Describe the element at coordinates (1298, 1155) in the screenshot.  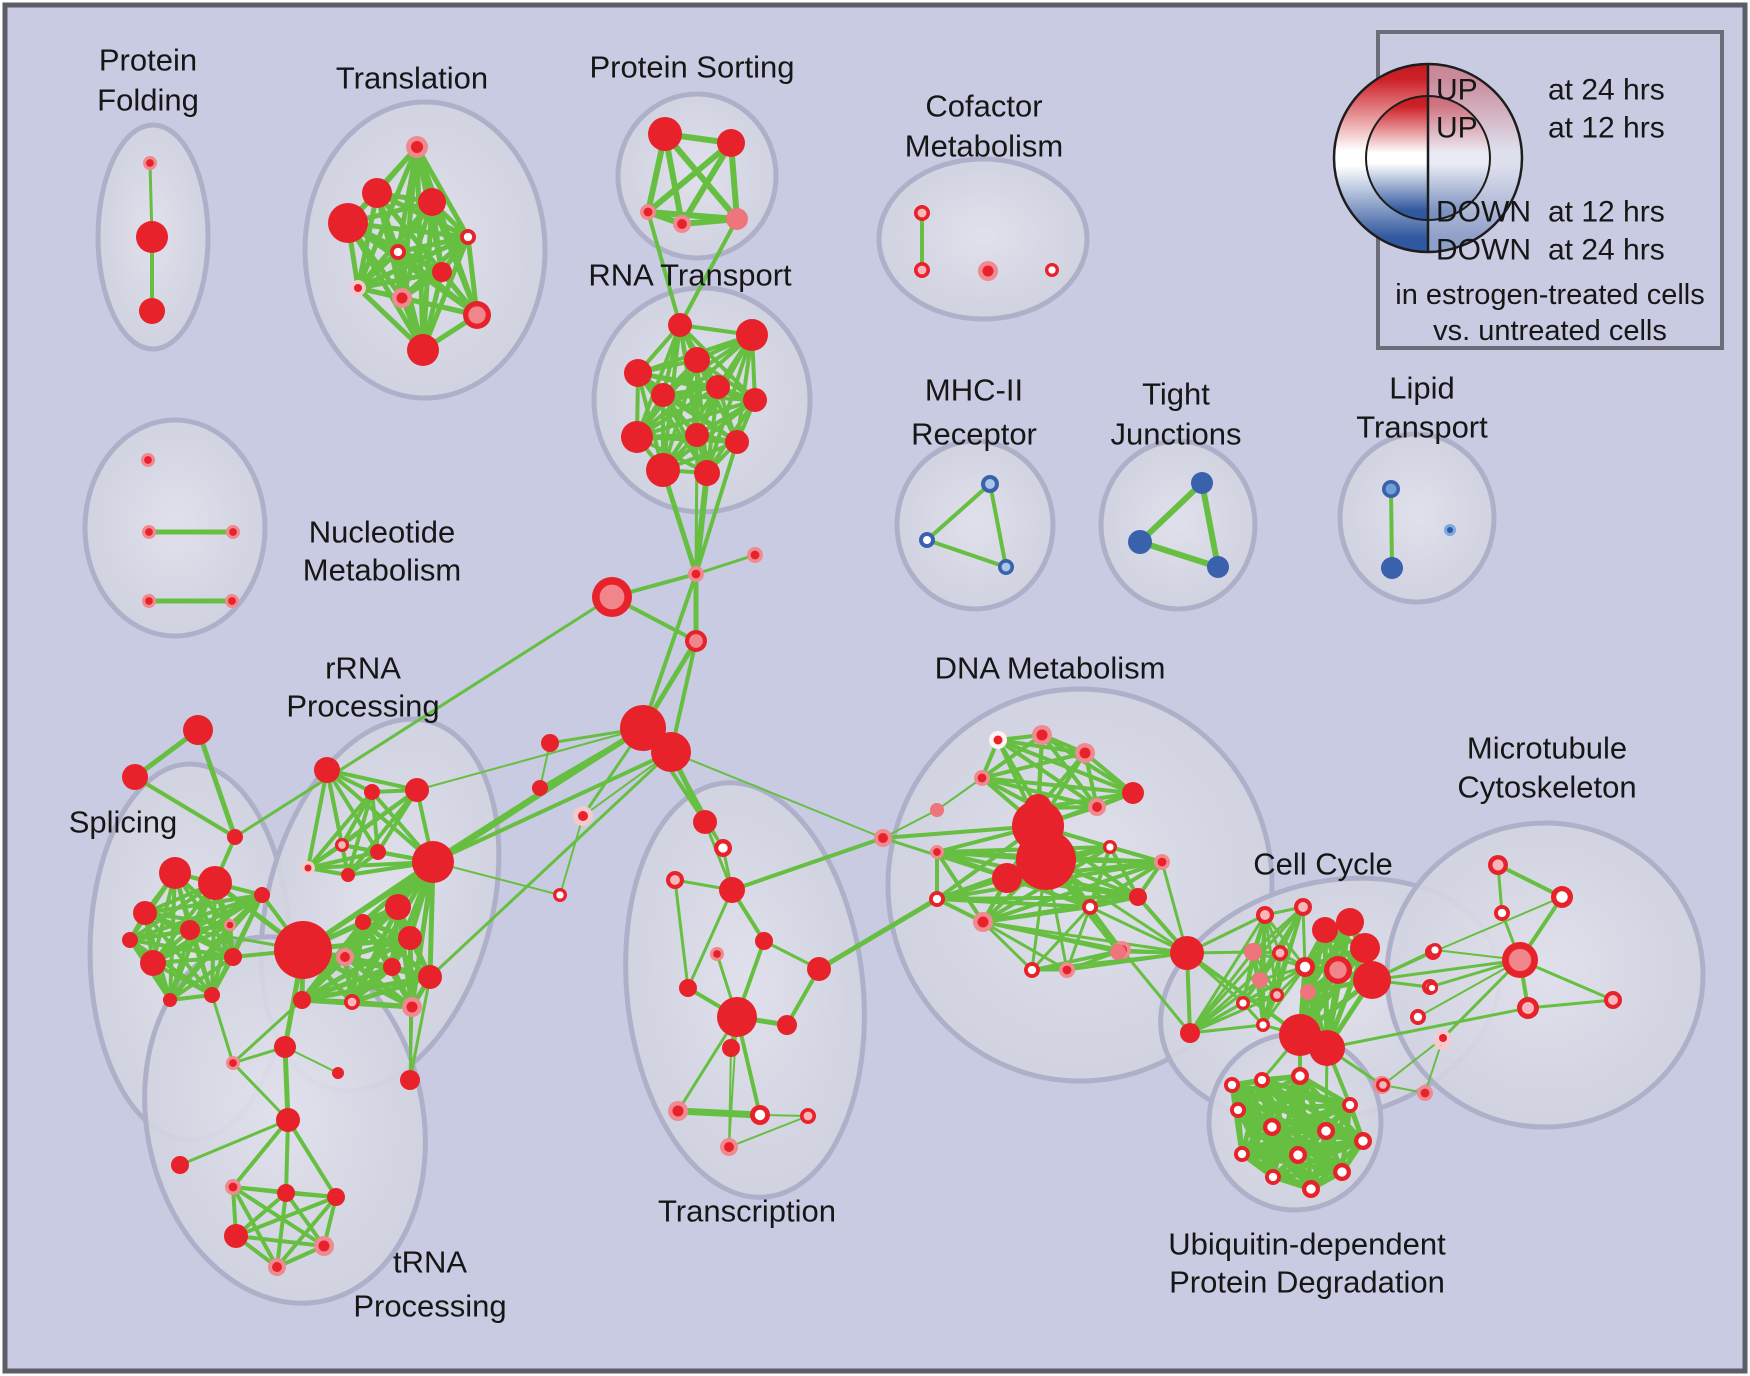
I see `node-ub9` at that location.